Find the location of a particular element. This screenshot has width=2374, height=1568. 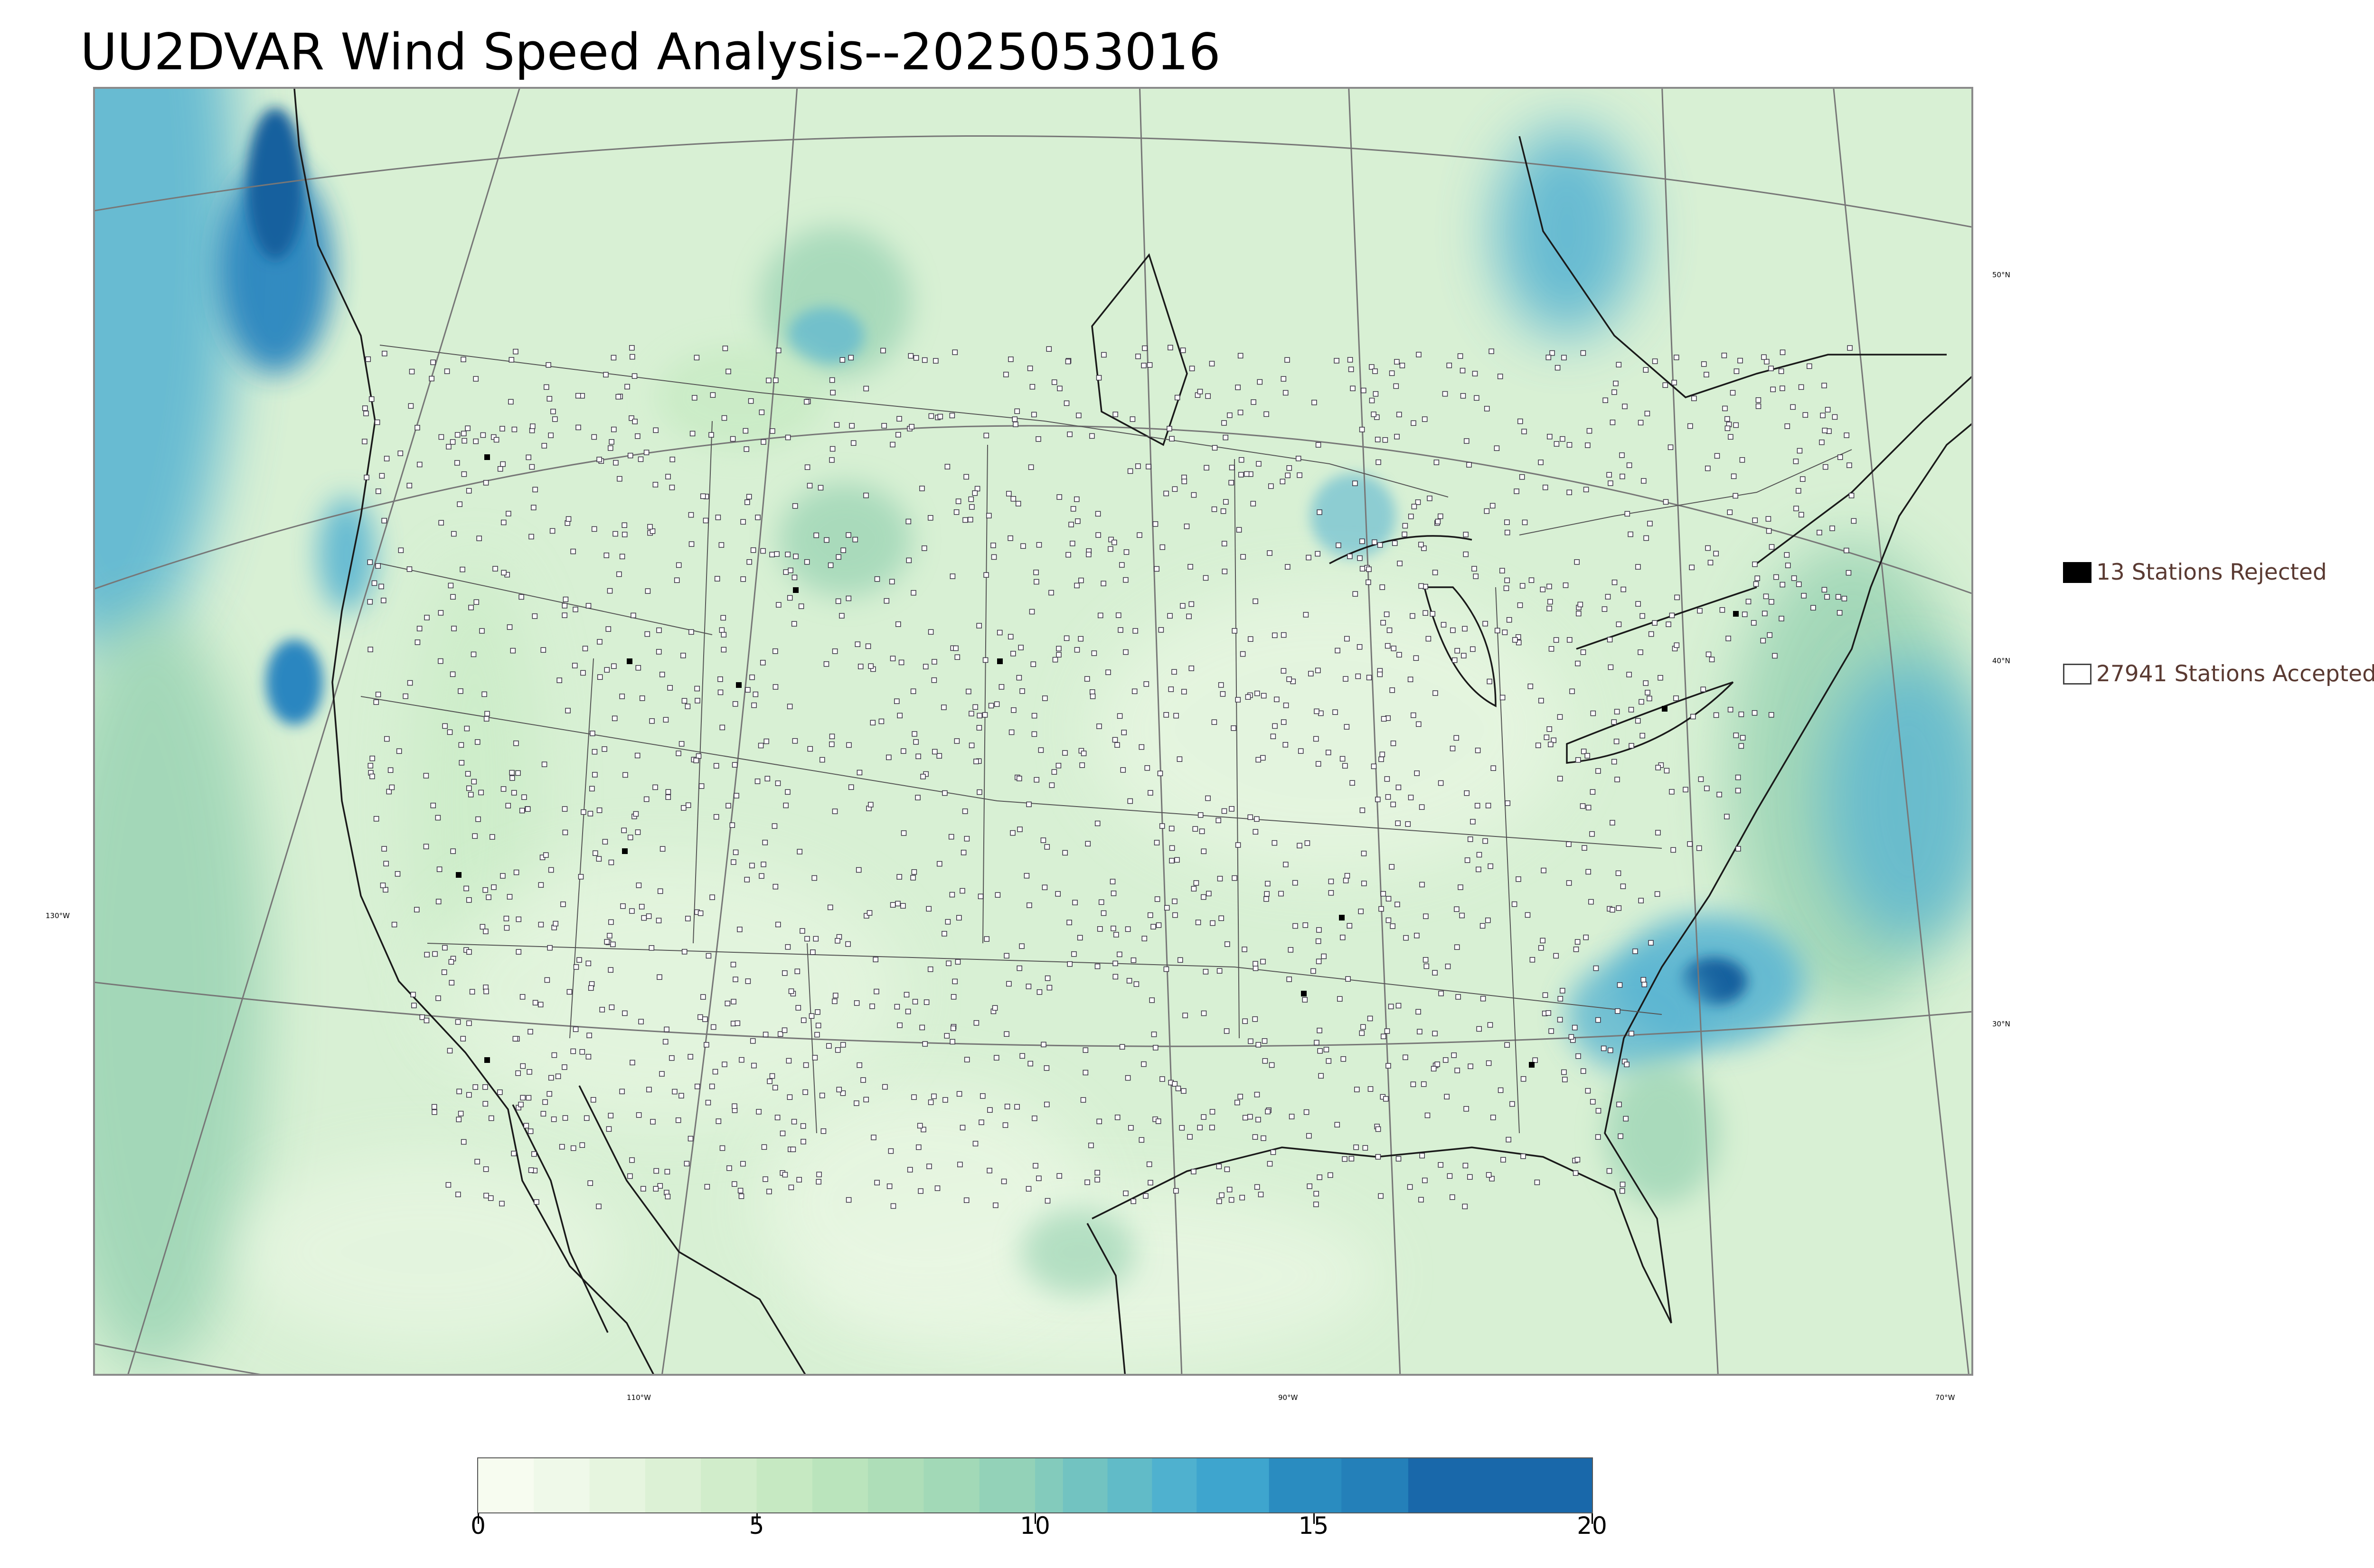

legend-rejected-label: 13 Stations Rejected is located at coordinates (2211, 572).